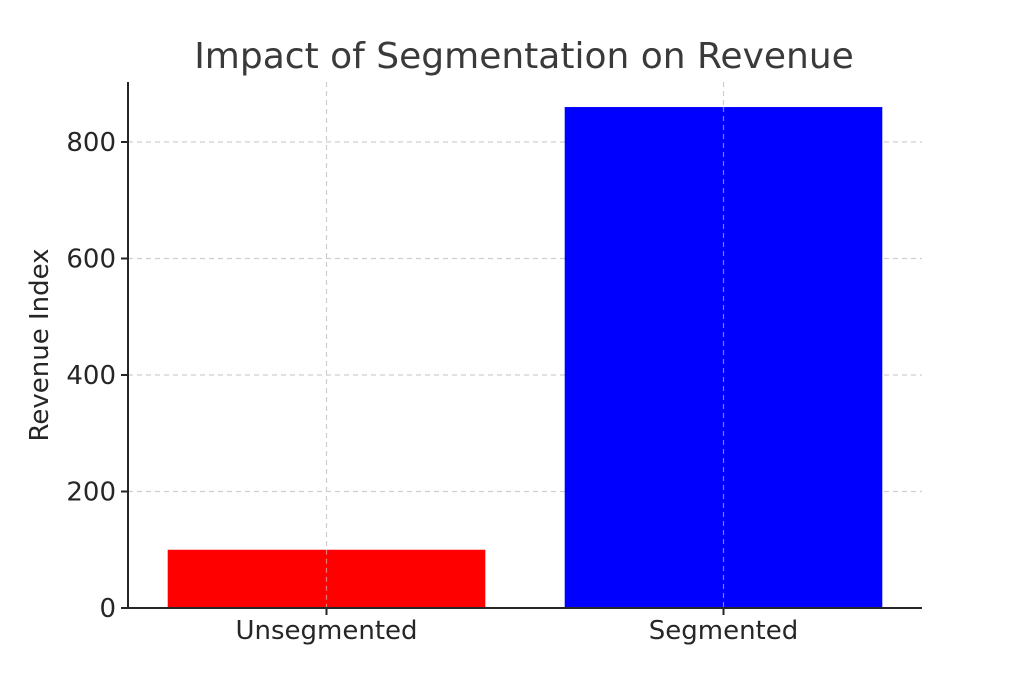  What do you see at coordinates (107, 609) in the screenshot?
I see `y-tick-label: 0` at bounding box center [107, 609].